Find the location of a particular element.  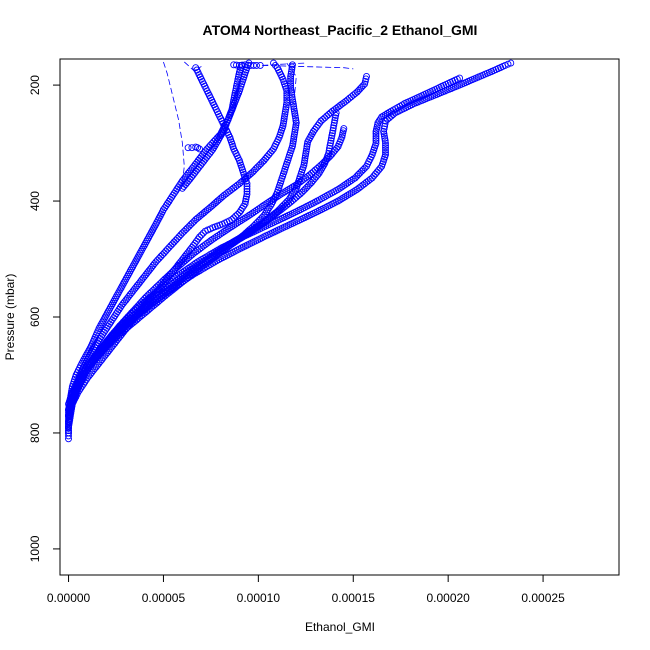

x-tick-label: 0.00025 is located at coordinates (543, 598).